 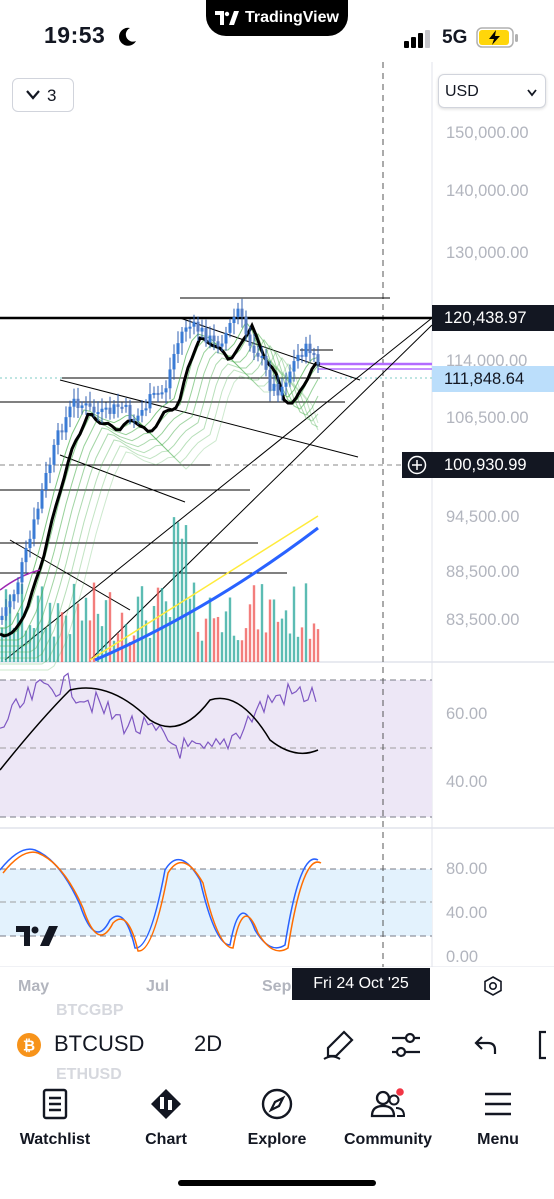 I want to click on community-icon, so click(x=388, y=1103).